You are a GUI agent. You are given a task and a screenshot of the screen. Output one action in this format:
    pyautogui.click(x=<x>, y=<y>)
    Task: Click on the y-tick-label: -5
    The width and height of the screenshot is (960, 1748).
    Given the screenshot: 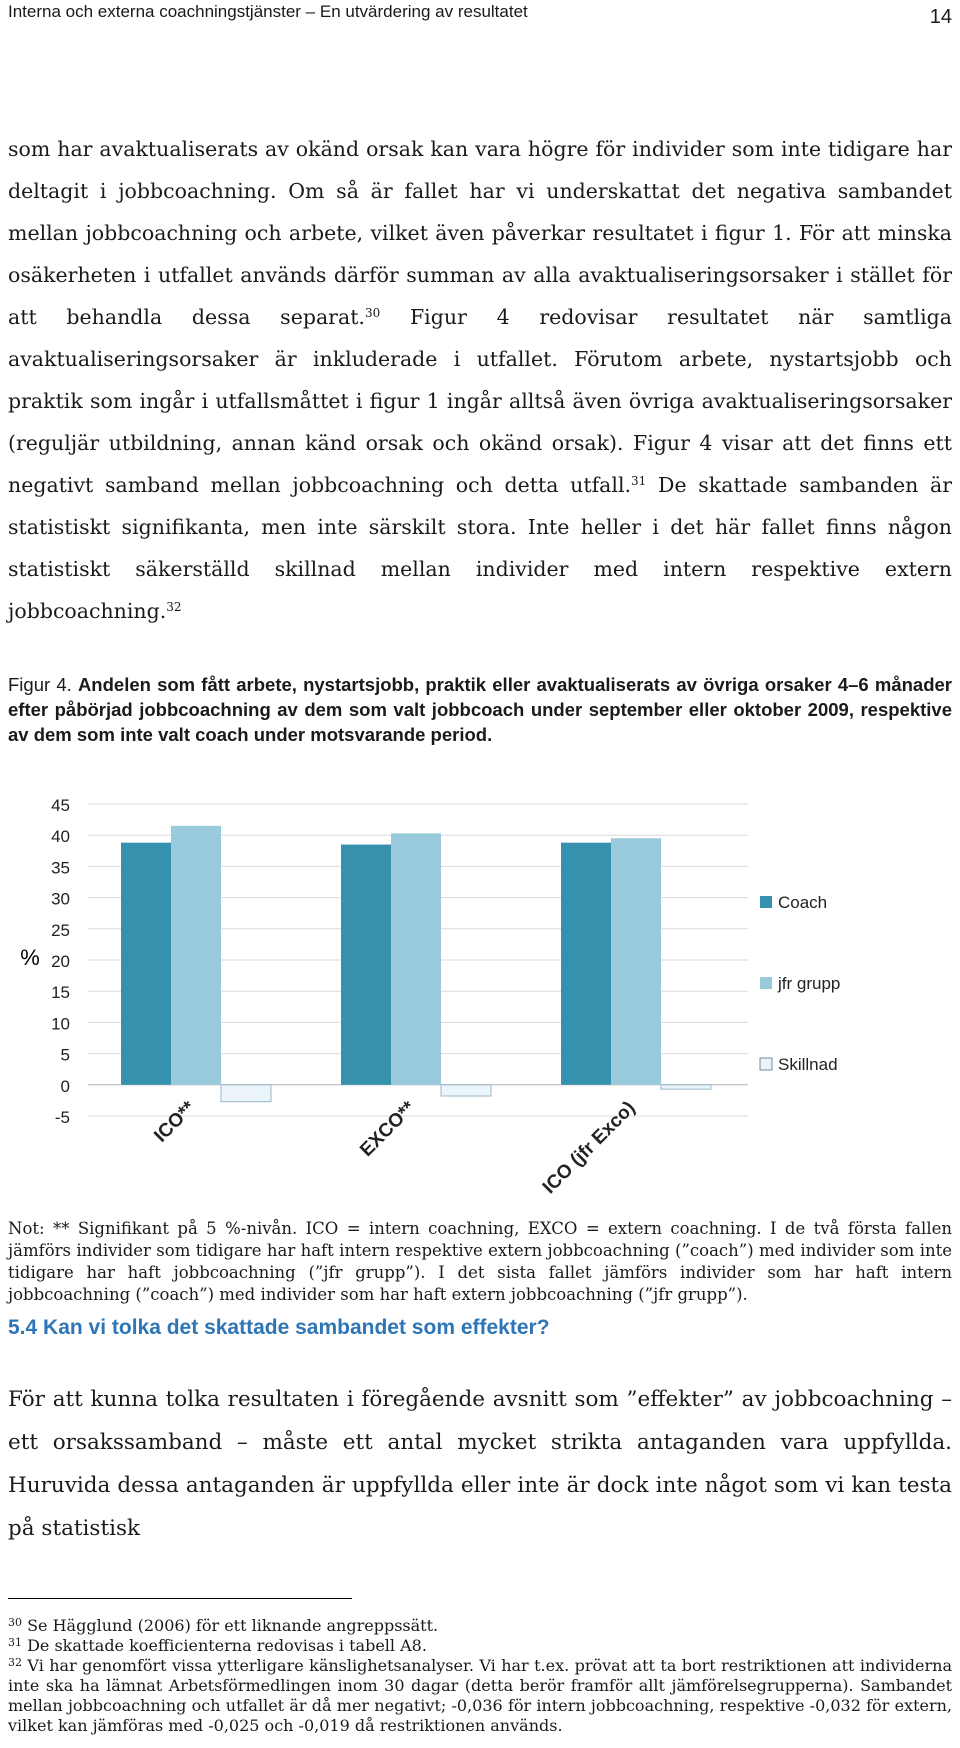 What is the action you would take?
    pyautogui.click(x=62, y=1117)
    